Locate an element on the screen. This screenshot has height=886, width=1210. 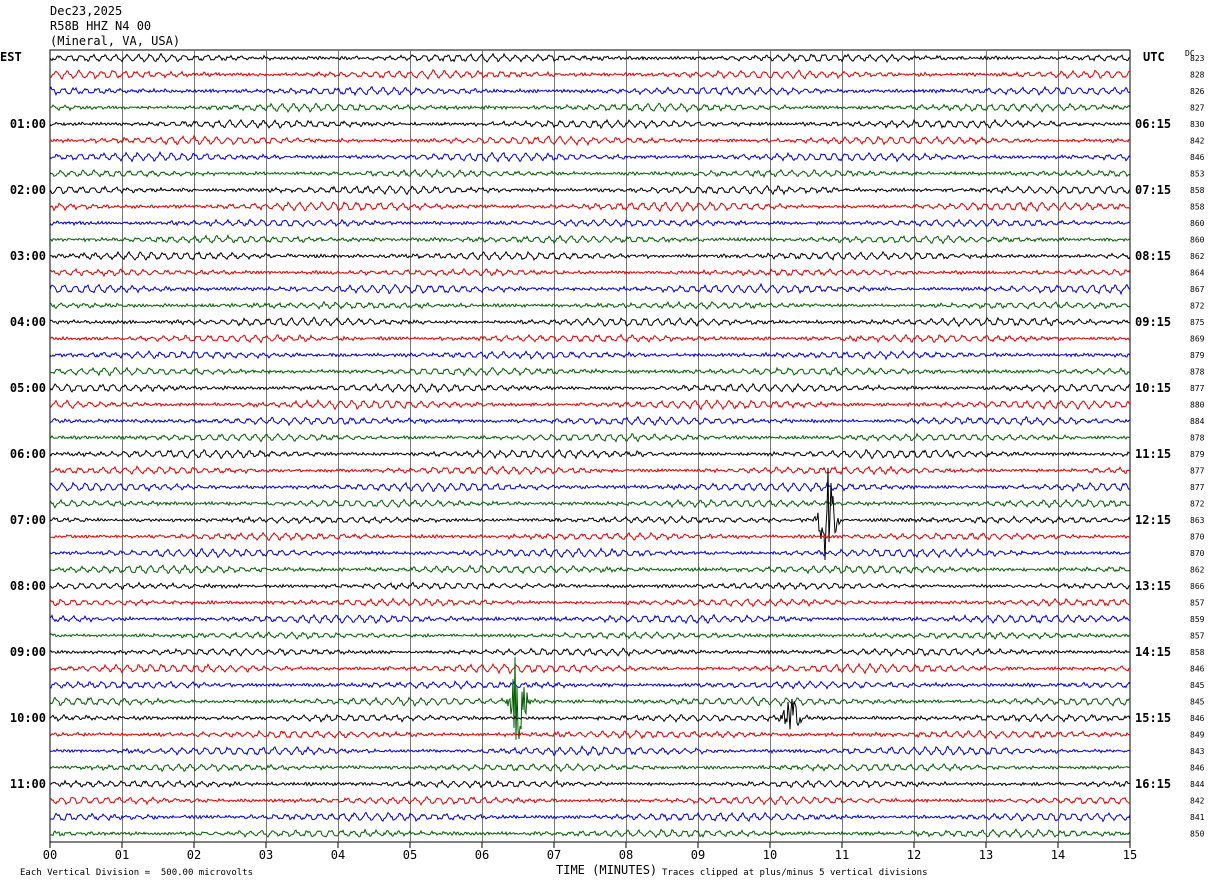
x-tick-label: 04 is located at coordinates (338, 855).